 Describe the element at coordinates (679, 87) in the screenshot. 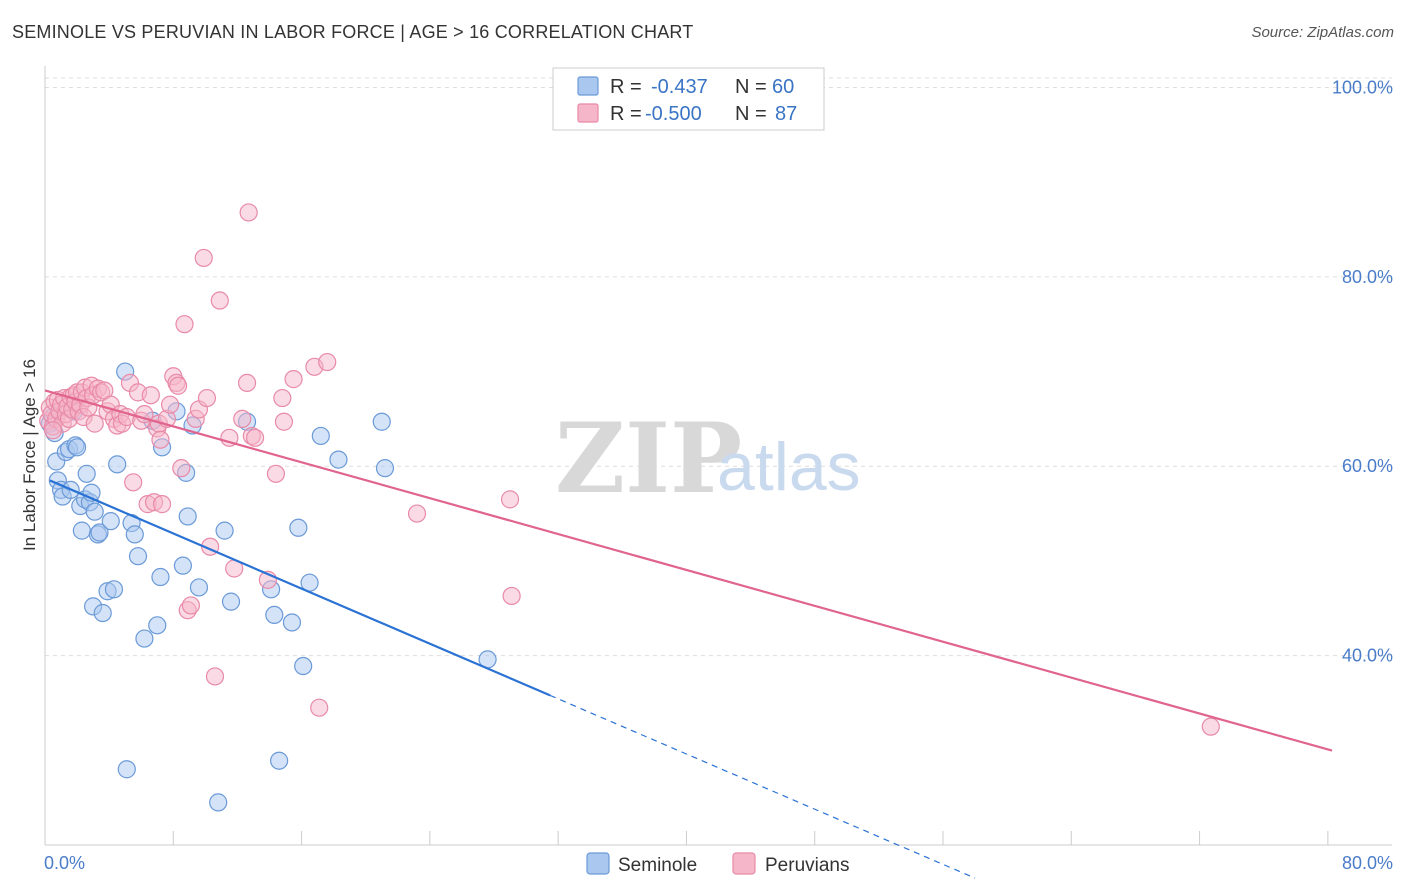

I see `legend-r-value-seminole: -0.437` at that location.